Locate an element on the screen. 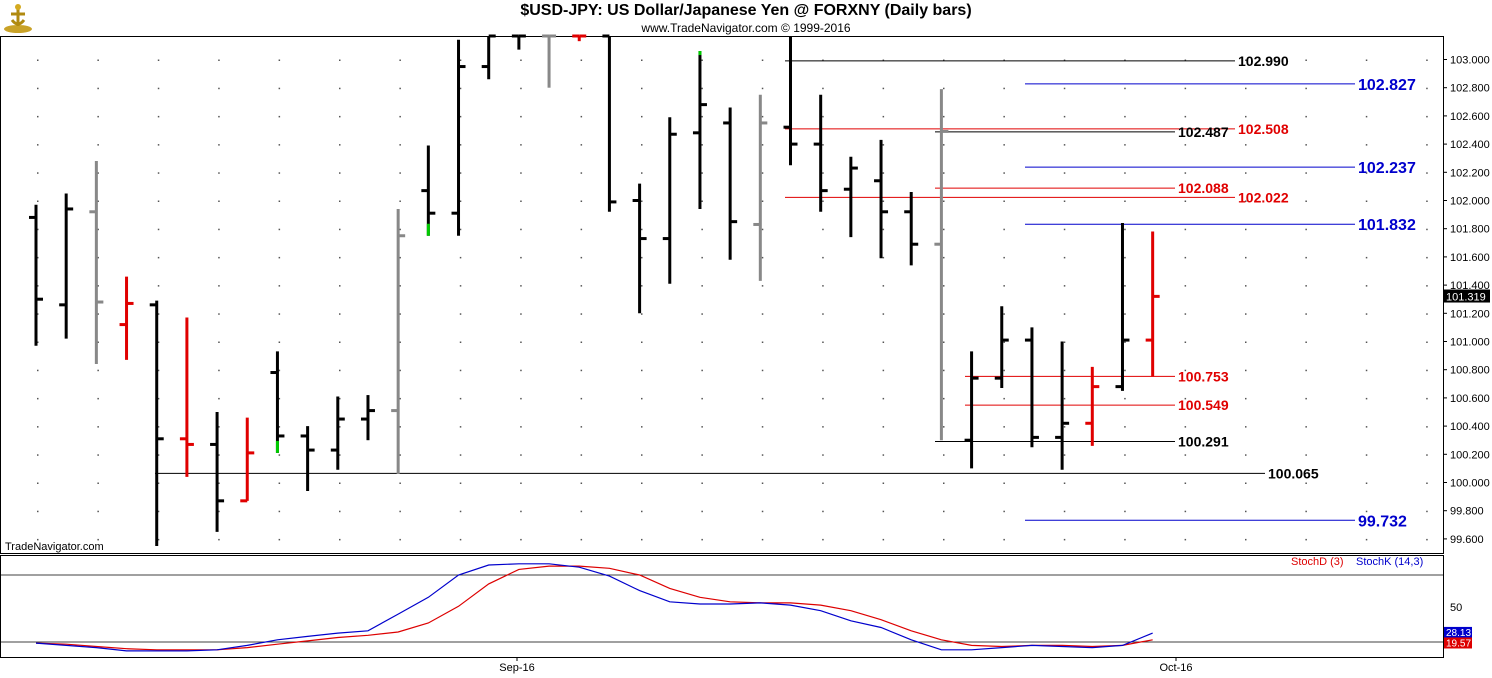  level-label: 102.990 is located at coordinates (1263, 61).